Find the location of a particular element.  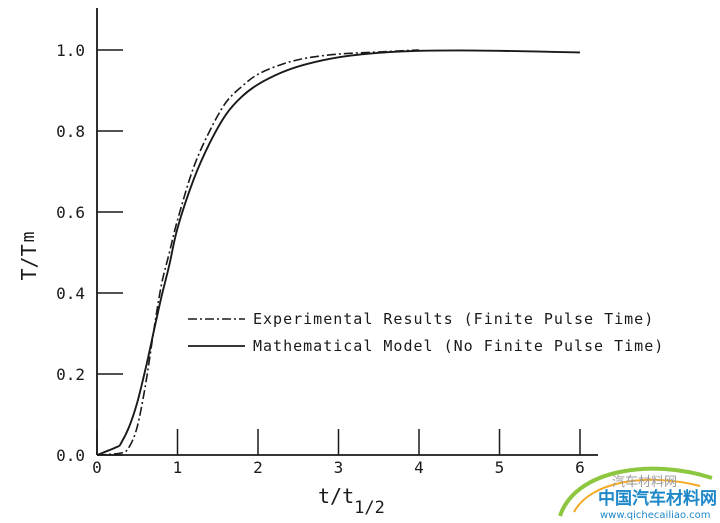

y-tick-label-3: 0.6 is located at coordinates (70, 212).